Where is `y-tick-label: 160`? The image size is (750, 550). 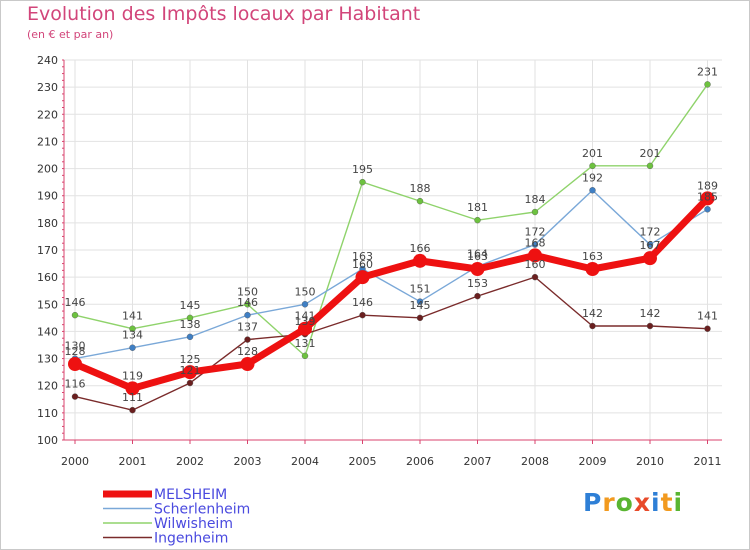 y-tick-label: 160 is located at coordinates (47, 277).